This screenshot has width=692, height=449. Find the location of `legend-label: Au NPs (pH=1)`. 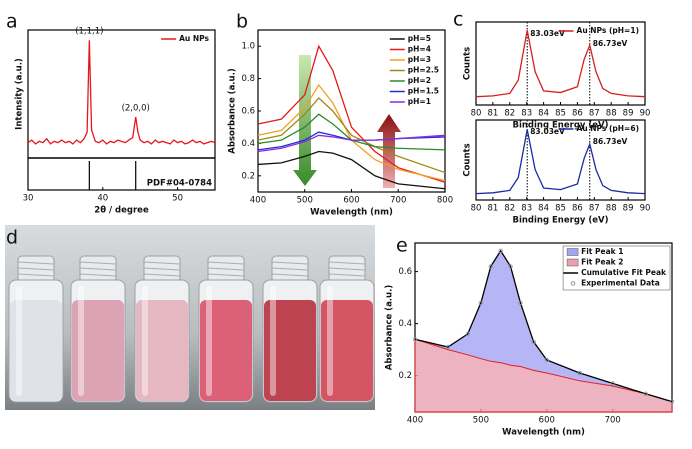

legend-label: Au NPs (pH=1) is located at coordinates (608, 30).